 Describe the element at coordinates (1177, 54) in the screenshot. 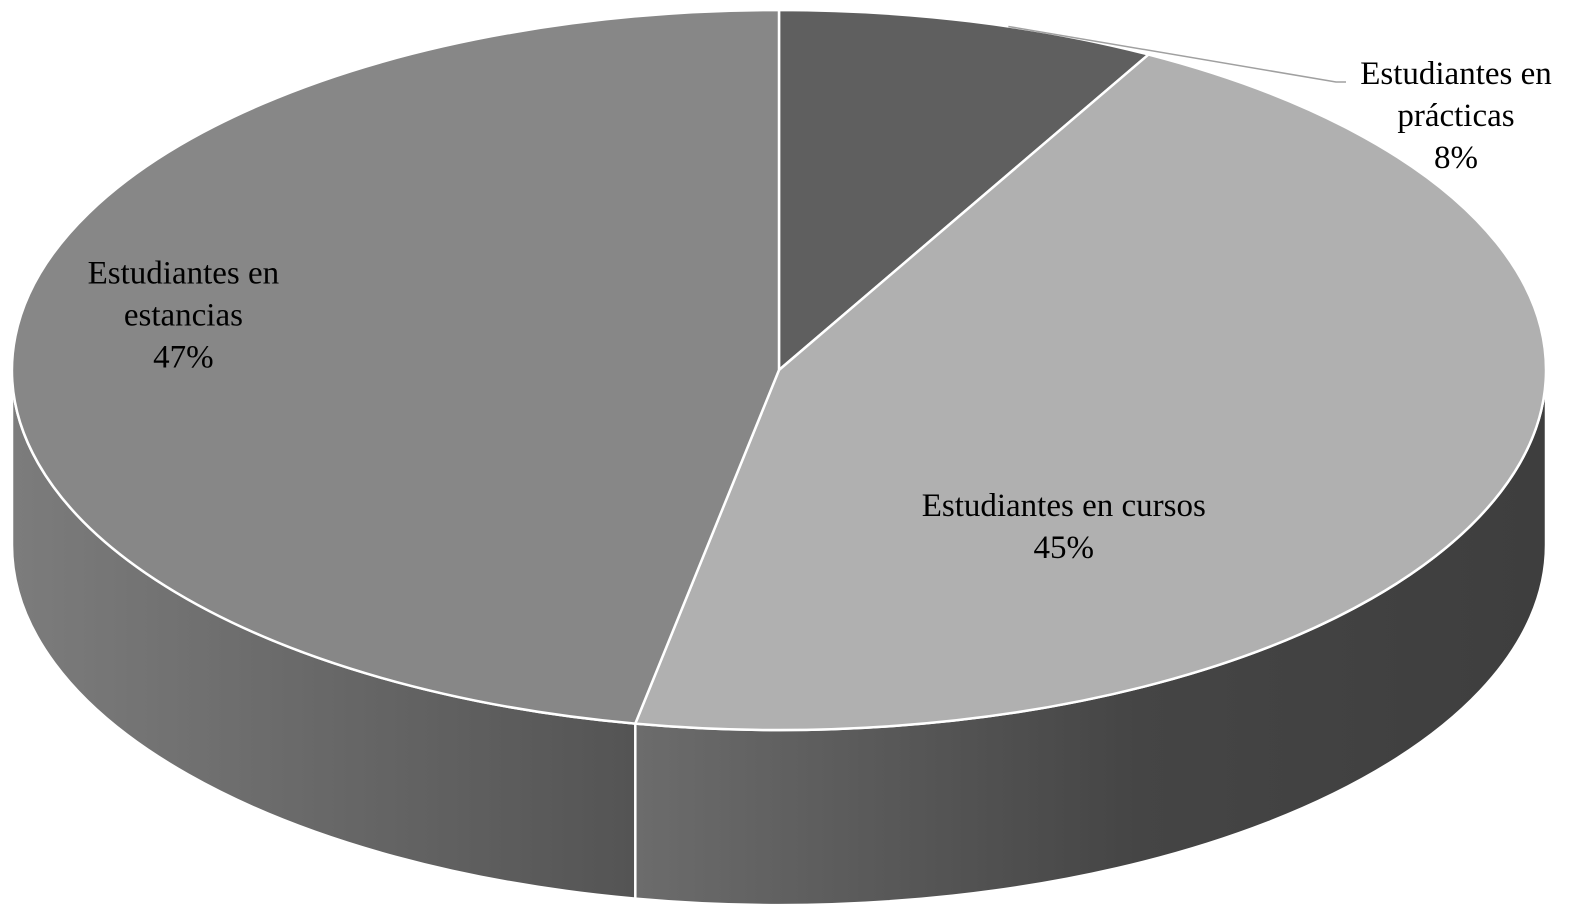

I see `leader-line` at that location.